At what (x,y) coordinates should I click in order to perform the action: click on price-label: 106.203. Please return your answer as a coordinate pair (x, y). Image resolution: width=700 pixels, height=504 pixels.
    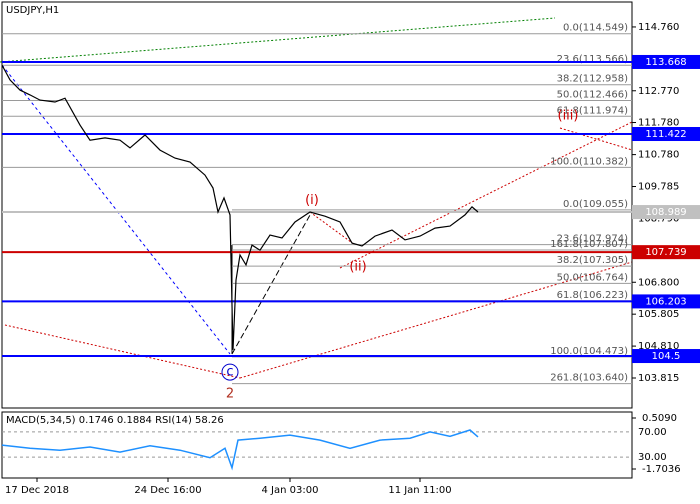
    Looking at the image, I should click on (665, 301).